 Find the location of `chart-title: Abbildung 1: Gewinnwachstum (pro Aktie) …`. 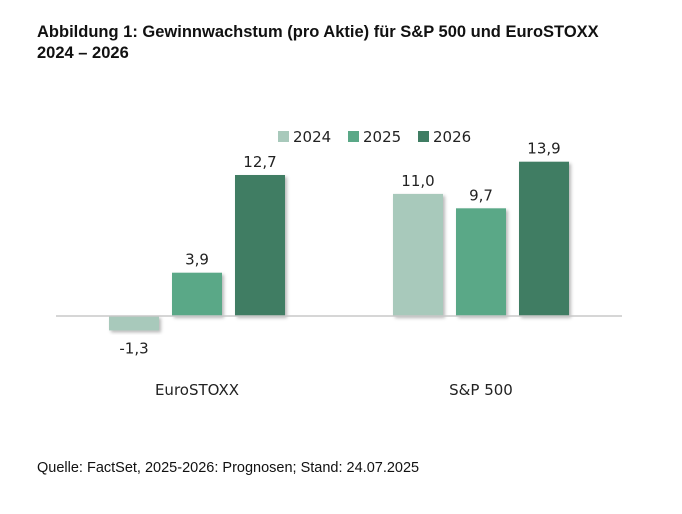

chart-title: Abbildung 1: Gewinnwachstum (pro Aktie) … is located at coordinates (352, 43).